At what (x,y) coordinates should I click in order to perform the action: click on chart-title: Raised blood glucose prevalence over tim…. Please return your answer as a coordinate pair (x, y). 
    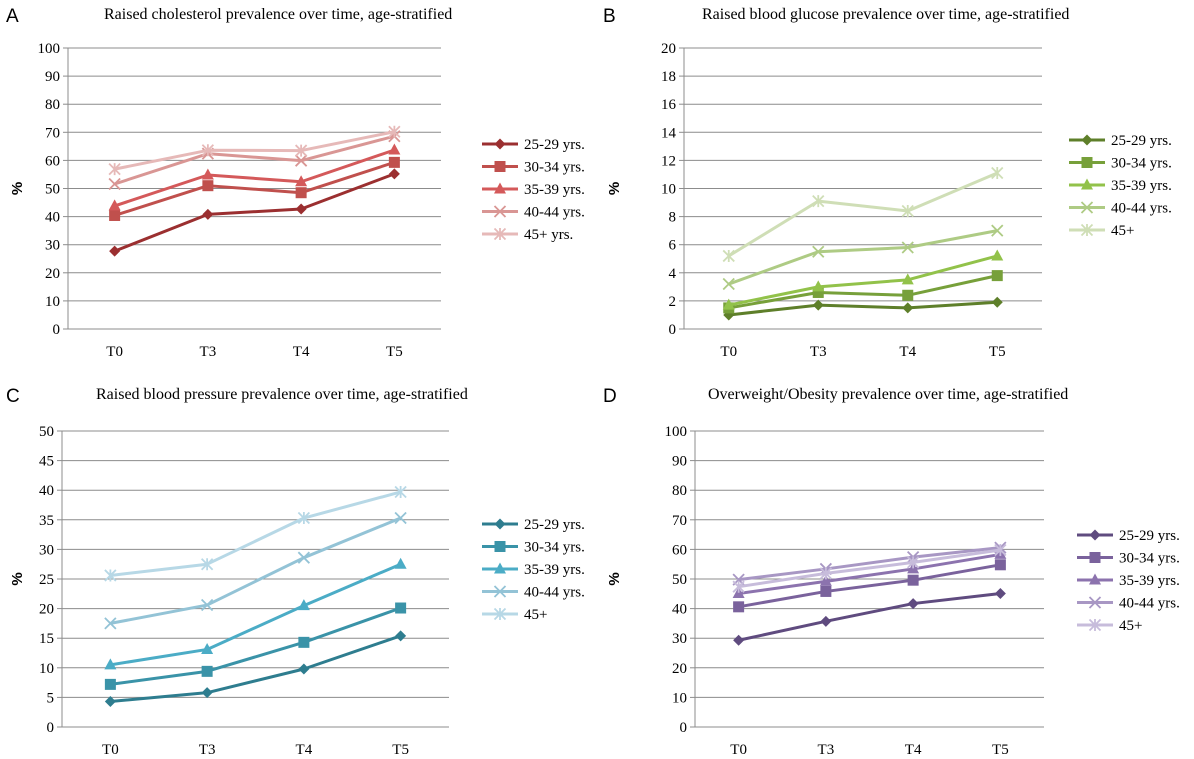
    Looking at the image, I should click on (886, 14).